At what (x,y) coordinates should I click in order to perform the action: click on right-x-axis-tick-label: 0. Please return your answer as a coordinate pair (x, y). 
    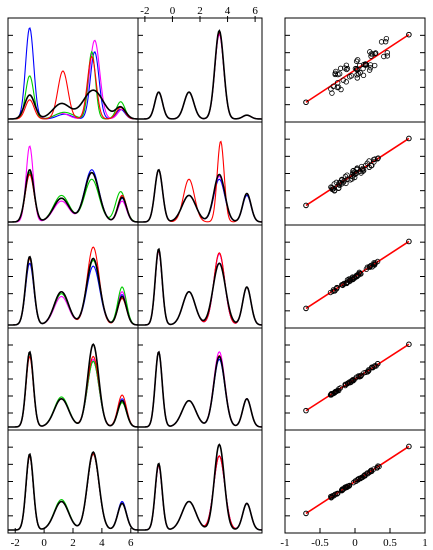
    Looking at the image, I should click on (355, 543).